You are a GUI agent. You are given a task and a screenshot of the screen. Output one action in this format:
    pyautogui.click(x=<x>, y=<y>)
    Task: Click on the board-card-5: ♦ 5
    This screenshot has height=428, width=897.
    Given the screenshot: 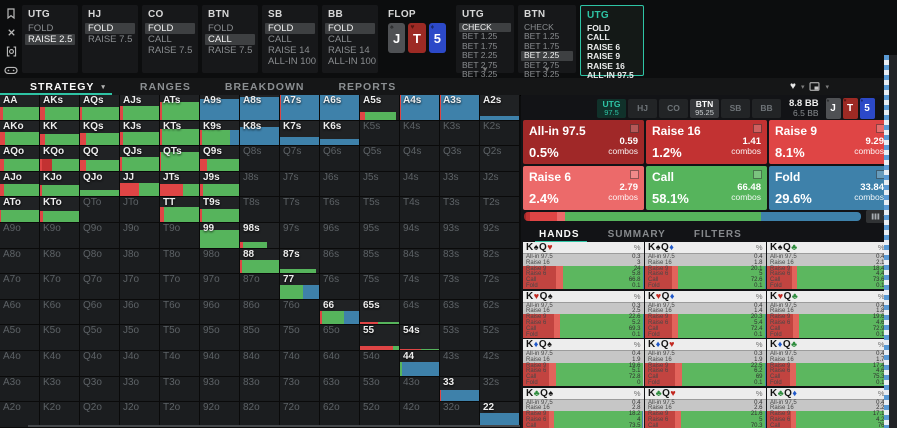 What is the action you would take?
    pyautogui.click(x=867, y=108)
    